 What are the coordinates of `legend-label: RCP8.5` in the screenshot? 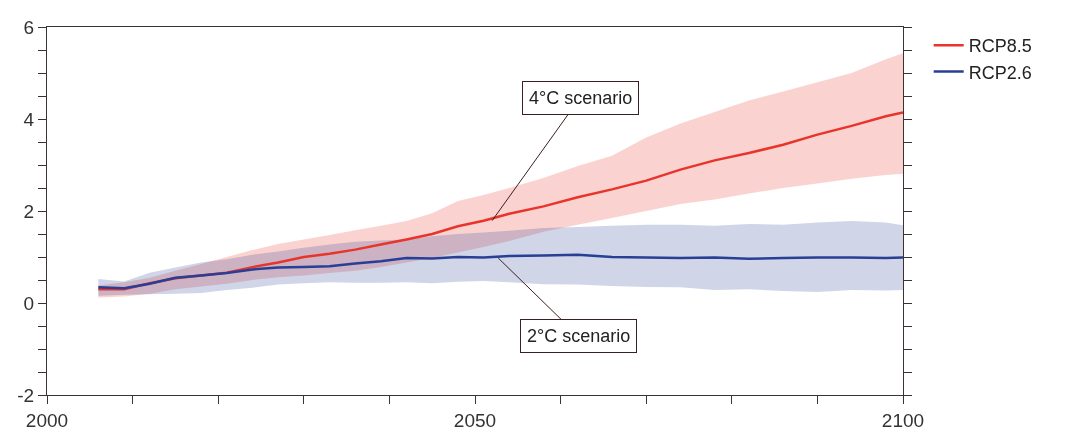 It's located at (1000, 46).